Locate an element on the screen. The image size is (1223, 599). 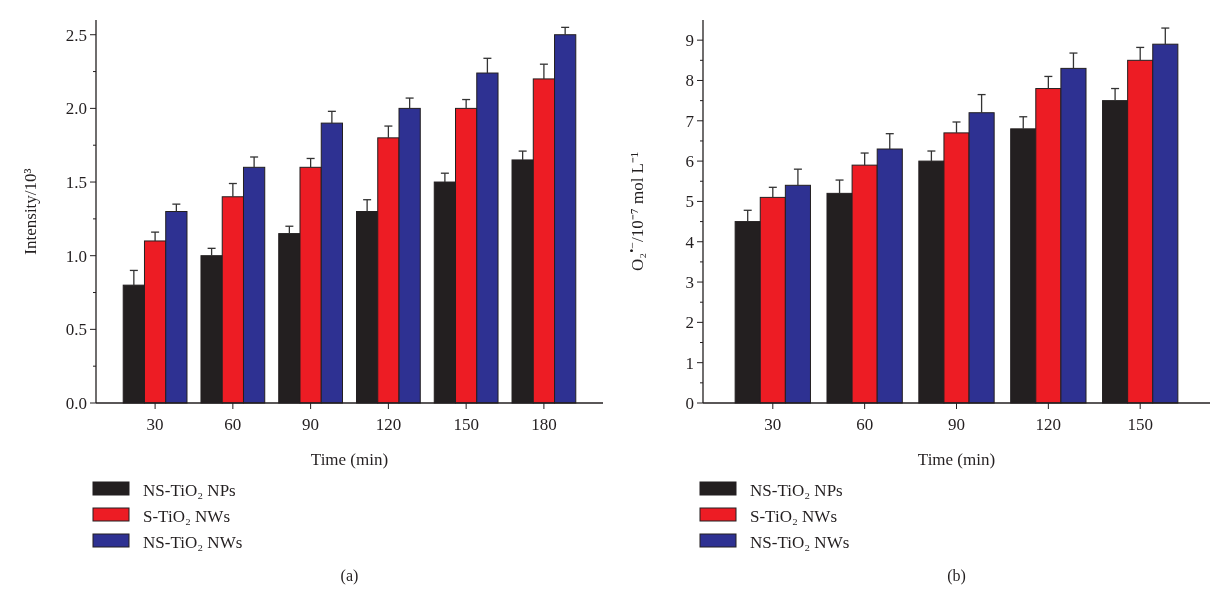
y-axis-title: Intensity/10³ is located at coordinates (30, 211).